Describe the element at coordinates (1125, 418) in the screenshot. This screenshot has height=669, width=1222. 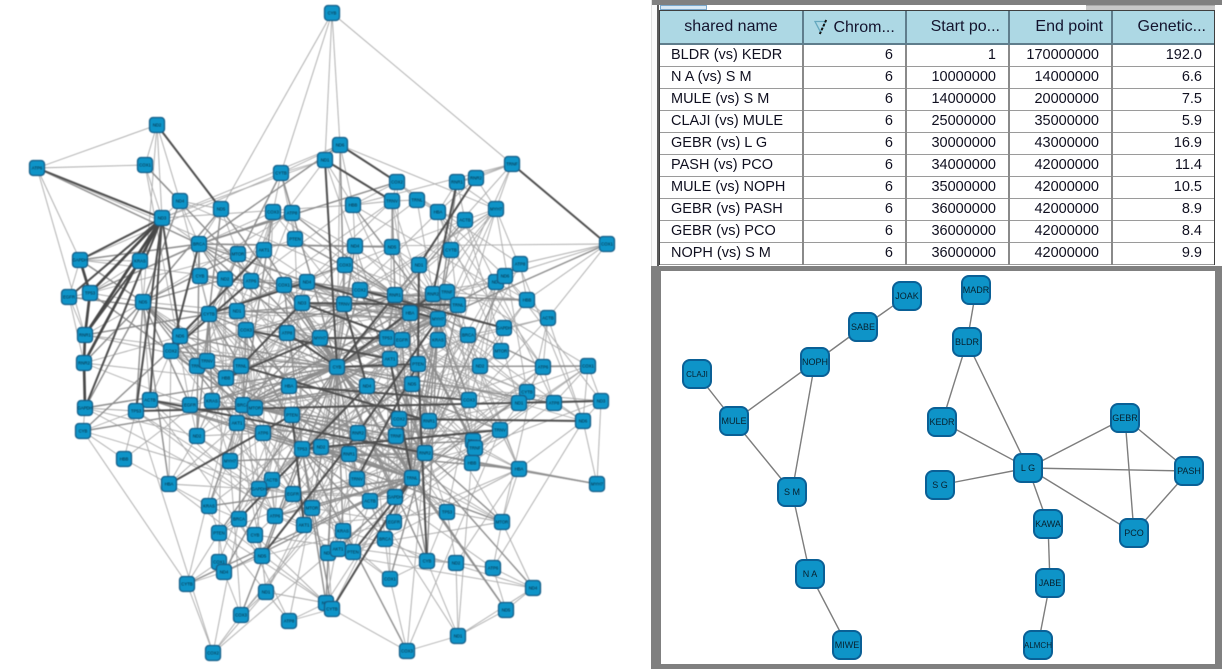
I see `svg-text: GEBR` at that location.